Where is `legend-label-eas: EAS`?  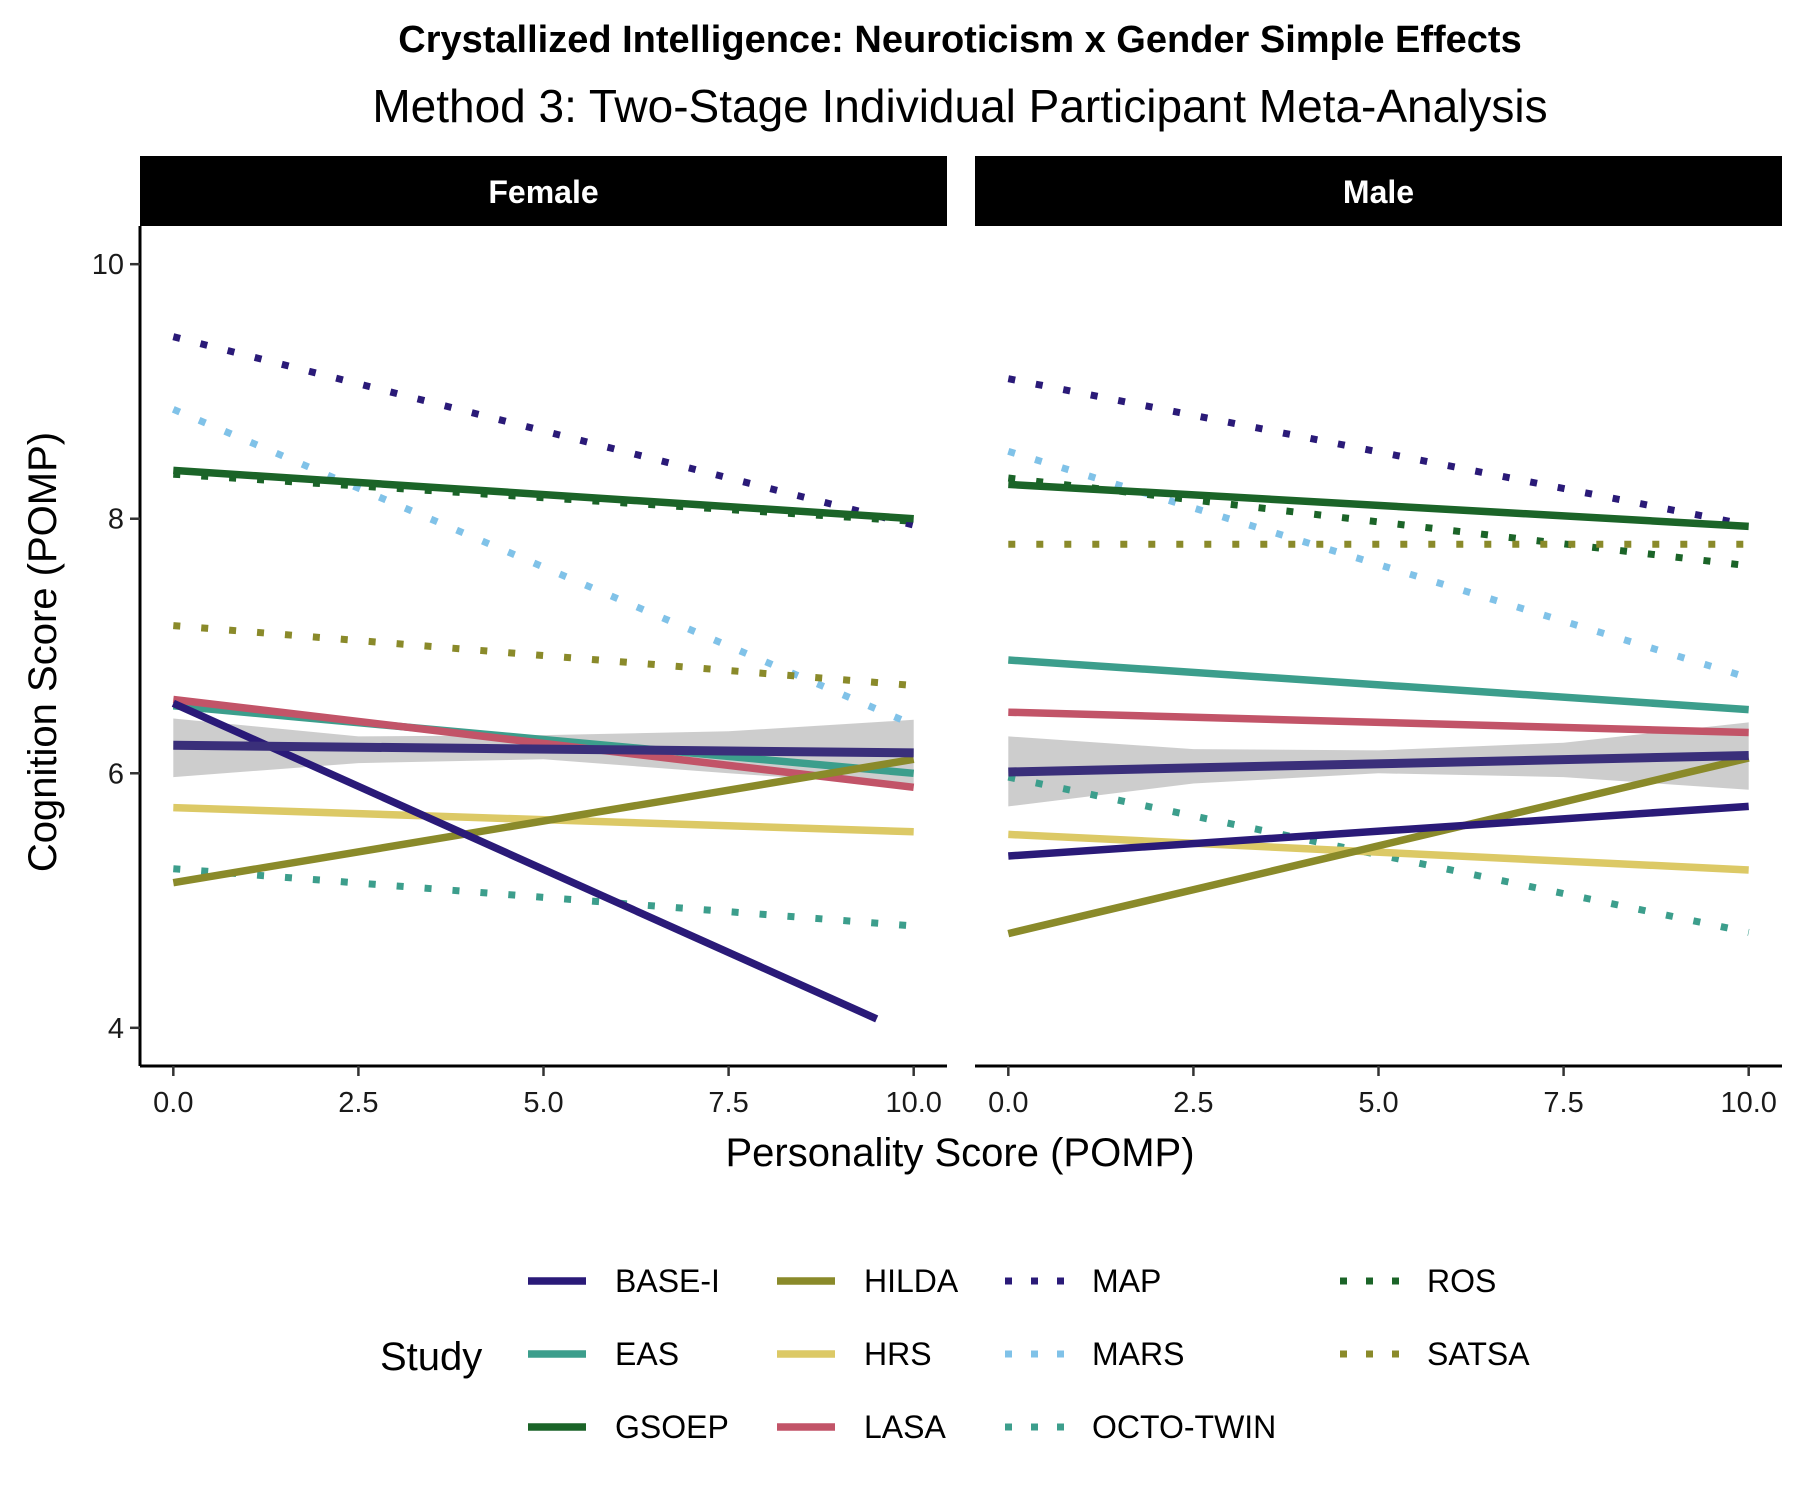 legend-label-eas: EAS is located at coordinates (647, 1354).